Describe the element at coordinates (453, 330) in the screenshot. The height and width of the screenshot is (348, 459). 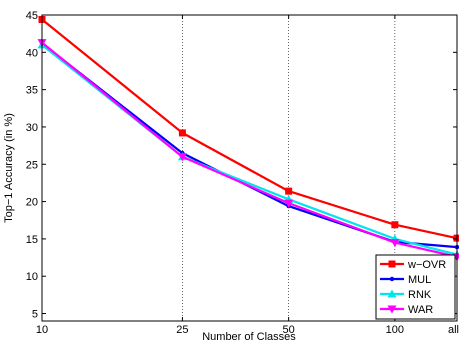
I see `x-tick-label: all` at that location.